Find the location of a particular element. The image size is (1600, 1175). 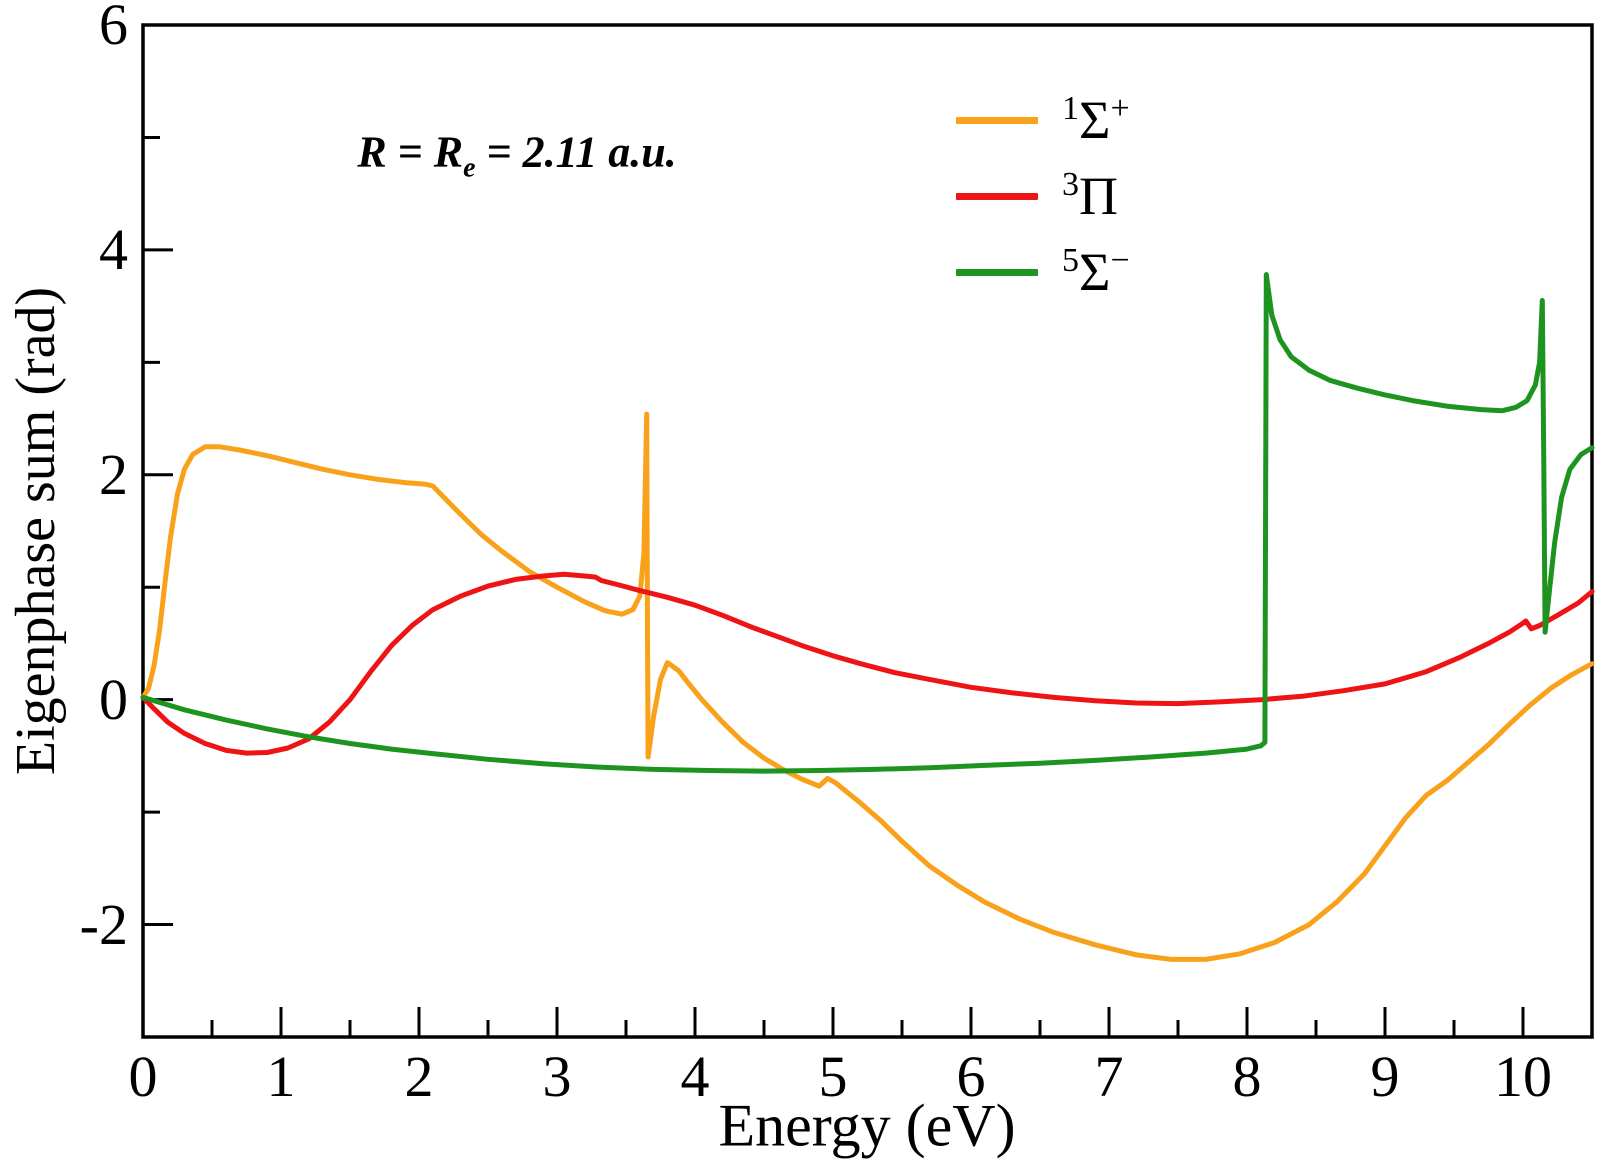

y-tick-label-0: 0 is located at coordinates (113, 699).